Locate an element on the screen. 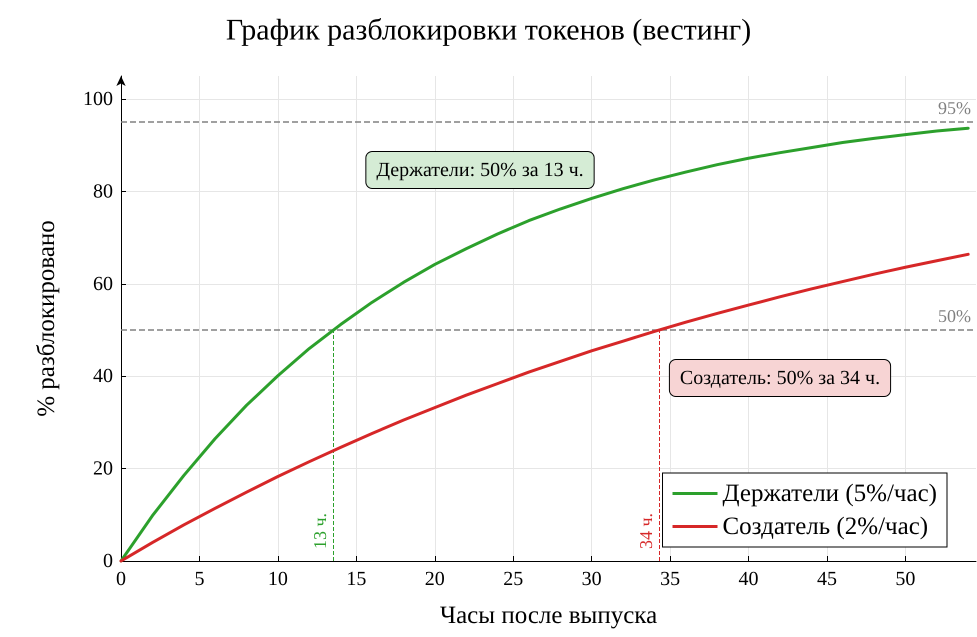  x-tick-label: 40 is located at coordinates (748, 579).